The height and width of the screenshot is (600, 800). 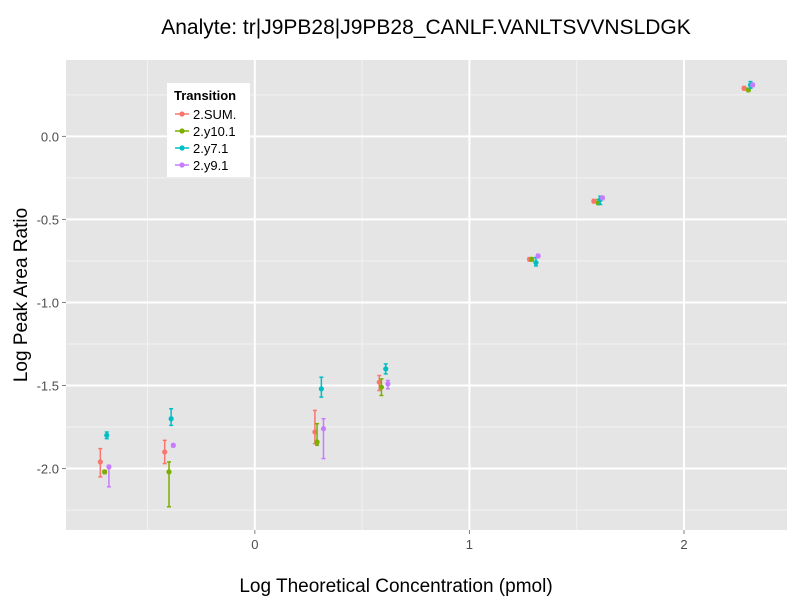 What do you see at coordinates (214, 131) in the screenshot?
I see `legend-label: 2.y10.1` at bounding box center [214, 131].